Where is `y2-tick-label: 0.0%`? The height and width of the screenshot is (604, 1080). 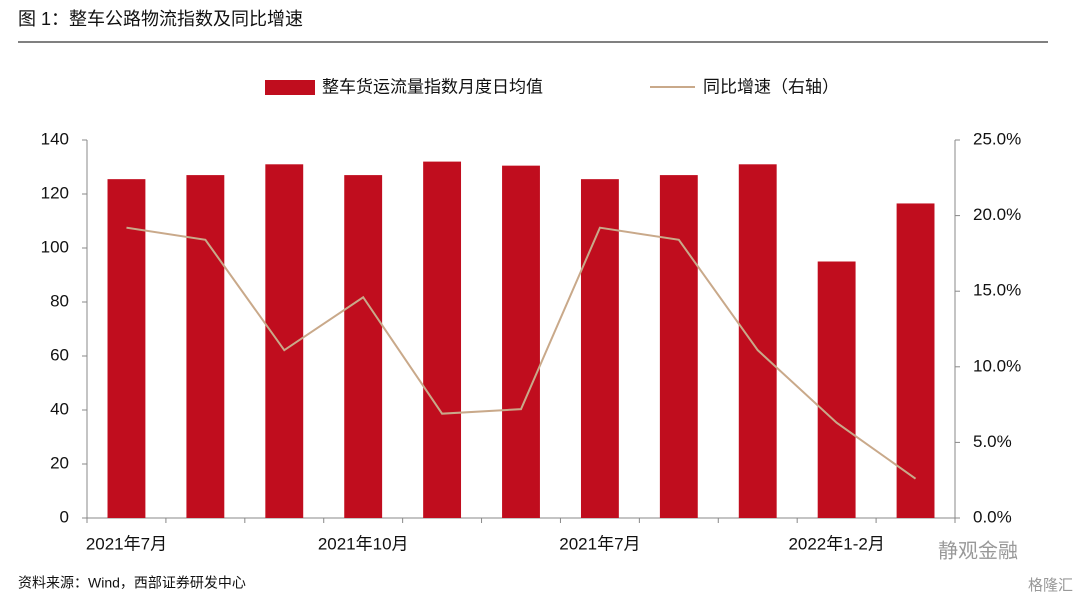 y2-tick-label: 0.0% is located at coordinates (992, 516).